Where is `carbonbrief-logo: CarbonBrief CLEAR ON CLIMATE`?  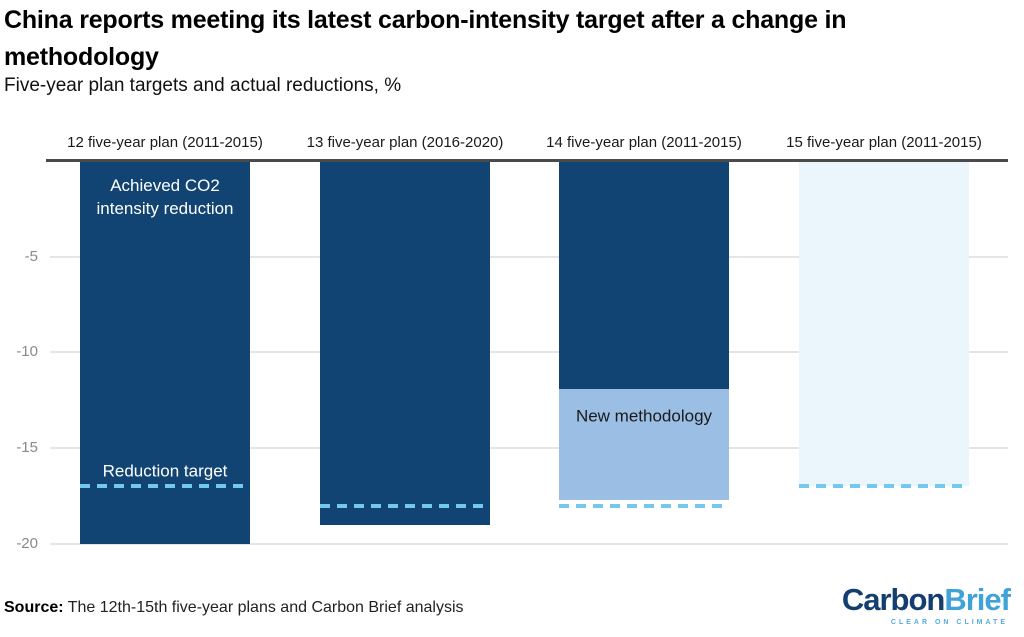 carbonbrief-logo: CarbonBrief CLEAR ON CLIMATE is located at coordinates (926, 604).